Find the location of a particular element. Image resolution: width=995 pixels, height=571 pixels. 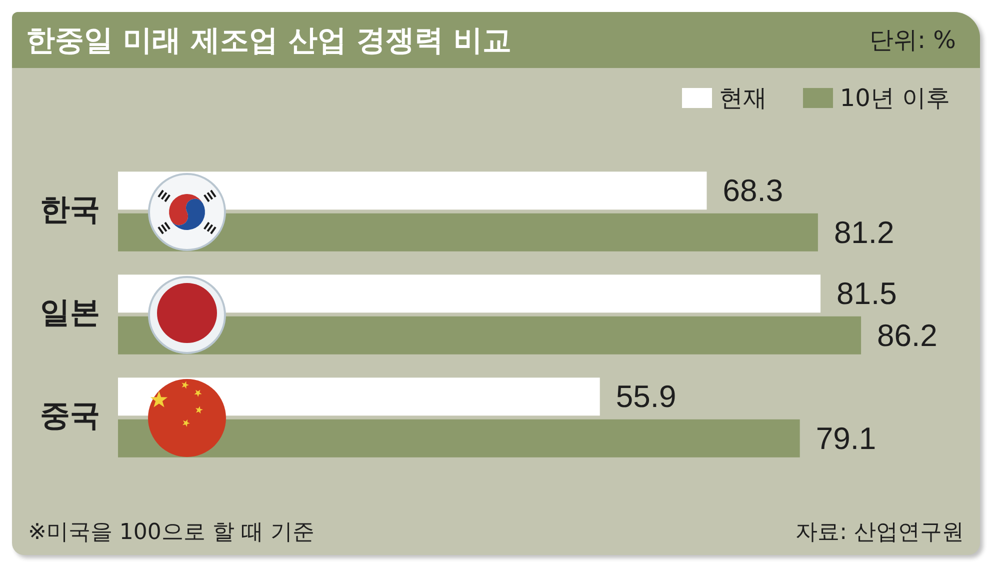

text: 자료: 산업연구원 is located at coordinates (880, 533).